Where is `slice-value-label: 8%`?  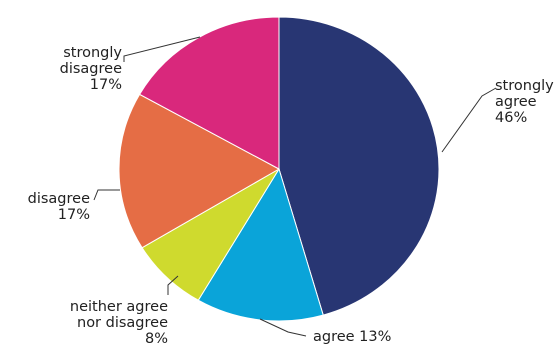 slice-value-label: 8% is located at coordinates (156, 339).